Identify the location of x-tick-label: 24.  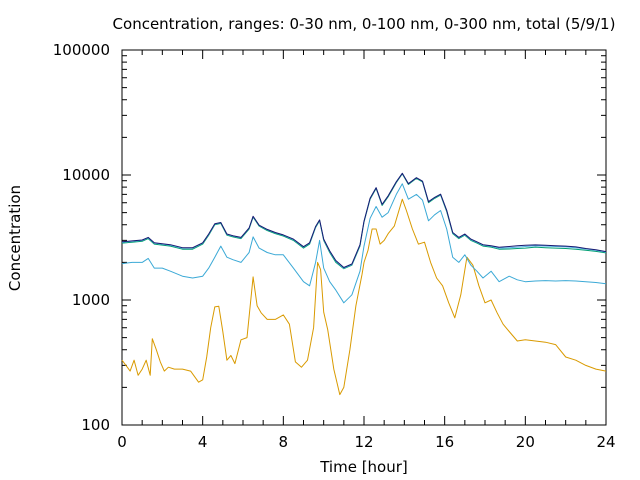
(605, 442).